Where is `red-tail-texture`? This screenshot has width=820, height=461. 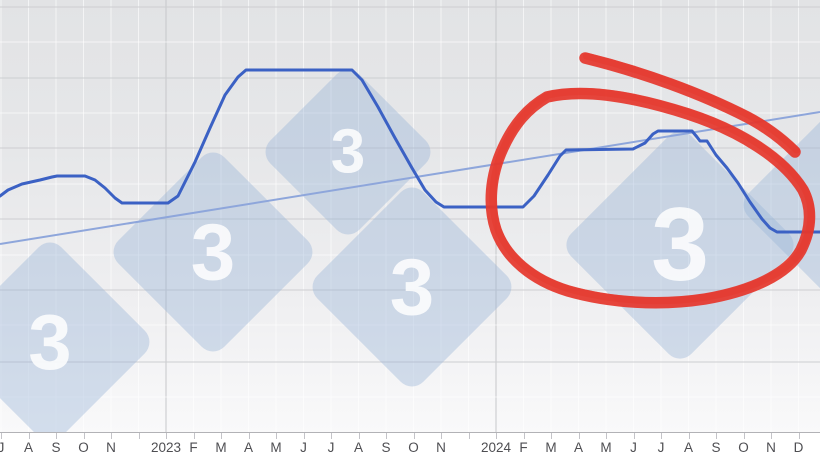
red-tail-texture is located at coordinates (691, 103).